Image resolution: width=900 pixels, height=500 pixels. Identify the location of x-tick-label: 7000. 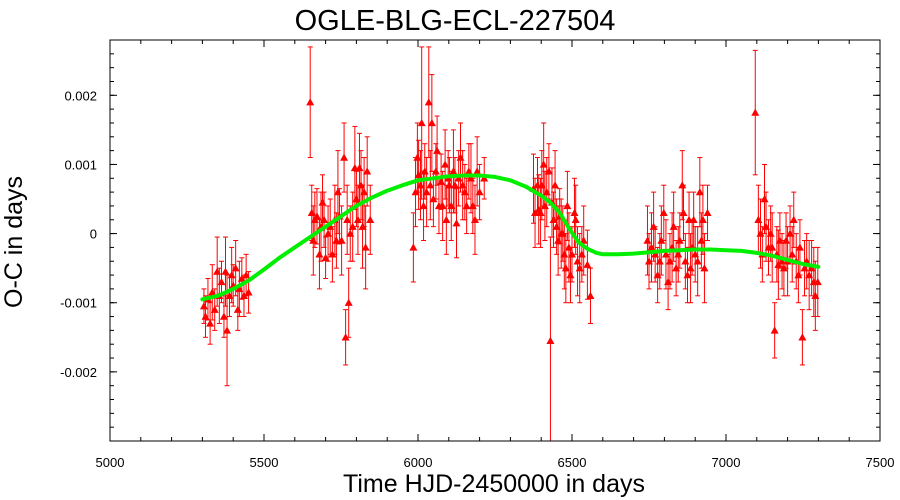
(726, 462).